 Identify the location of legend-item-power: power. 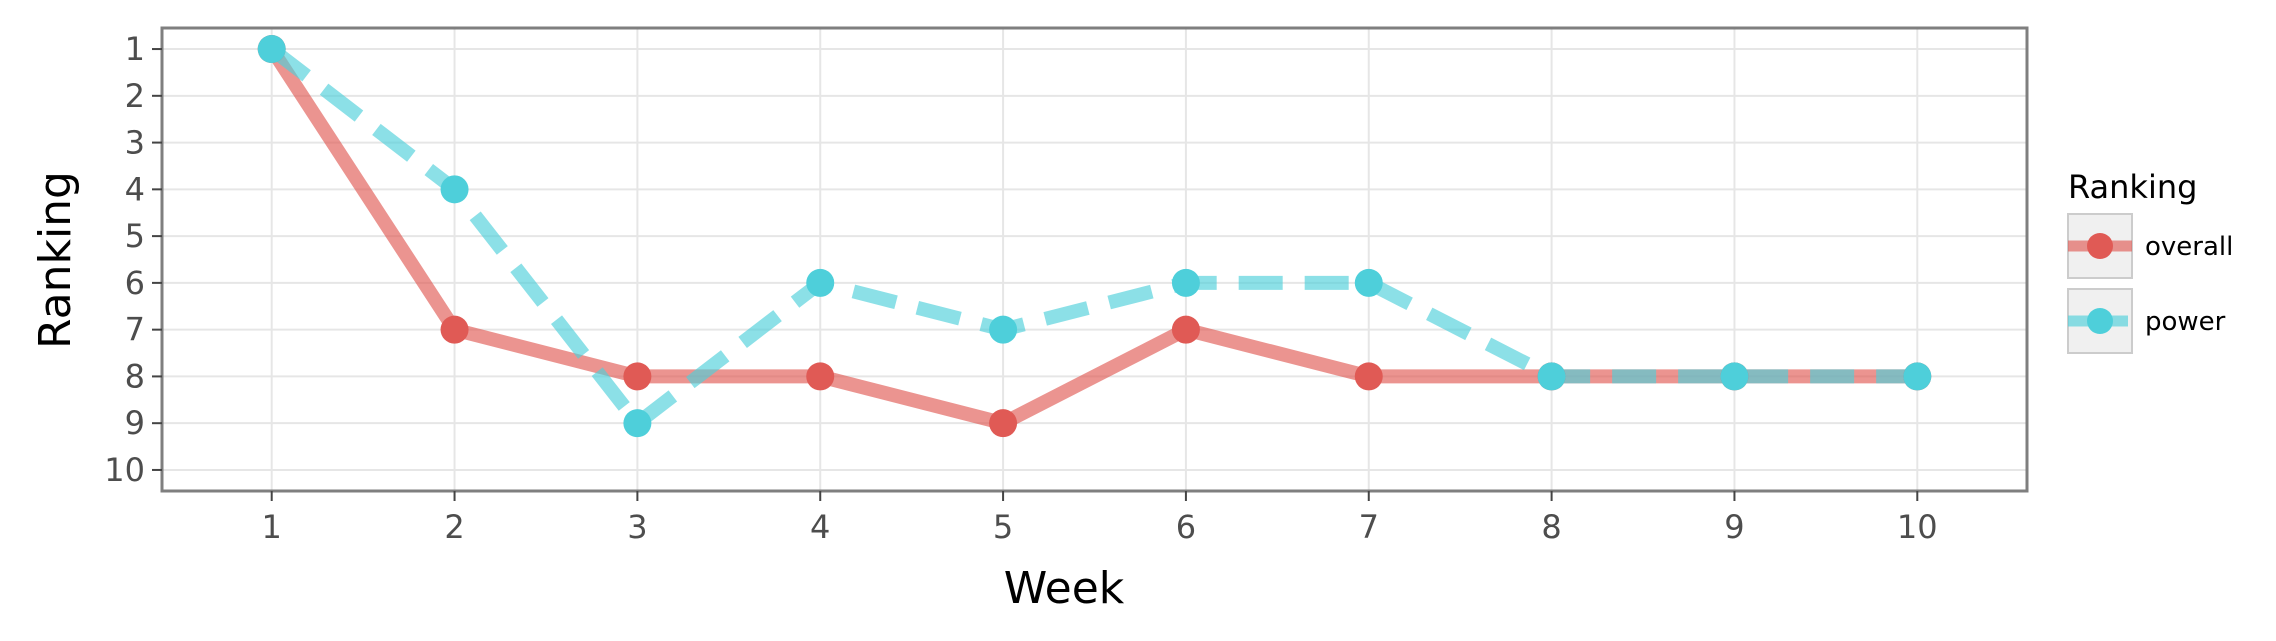
(2146, 321).